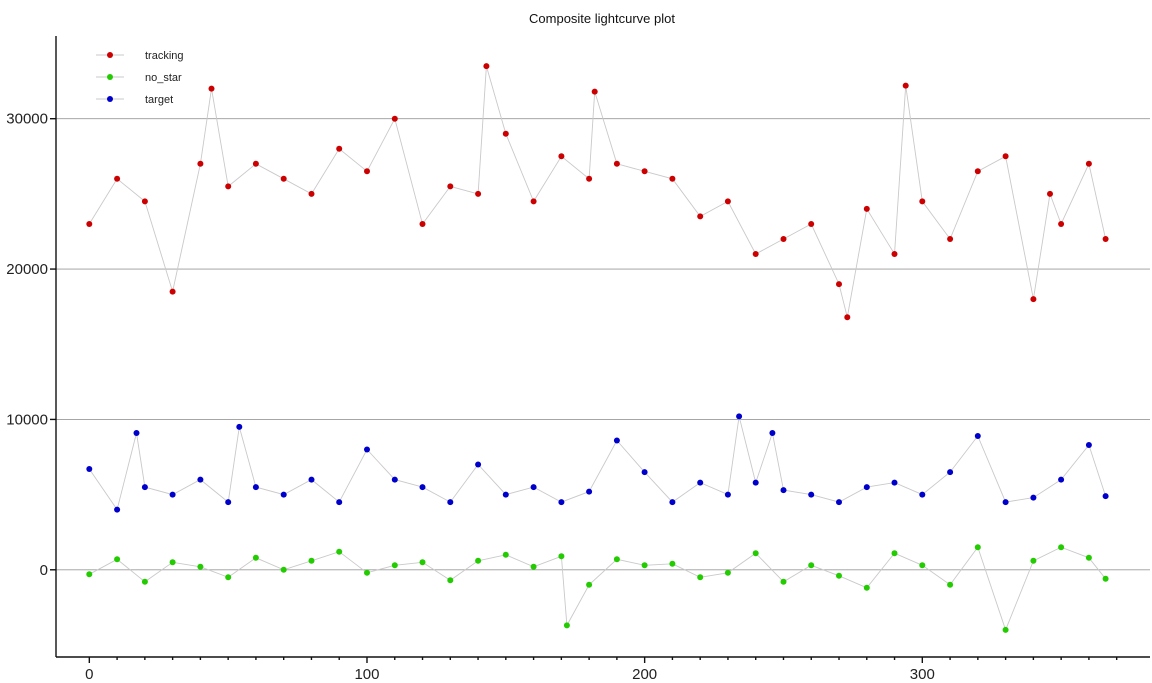 The image size is (1152, 683). What do you see at coordinates (644, 674) in the screenshot?
I see `x-tick-label: 200` at bounding box center [644, 674].